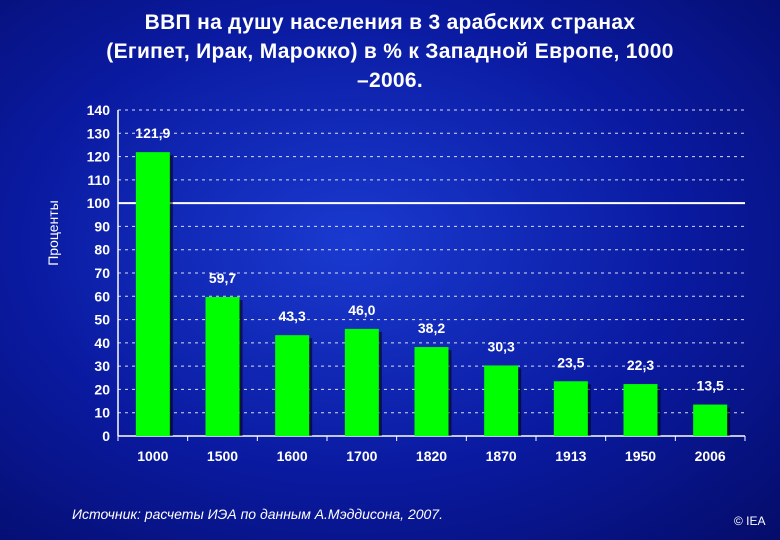 This screenshot has height=540, width=780. Describe the element at coordinates (361, 310) in the screenshot. I see `data-label: 46,0` at that location.